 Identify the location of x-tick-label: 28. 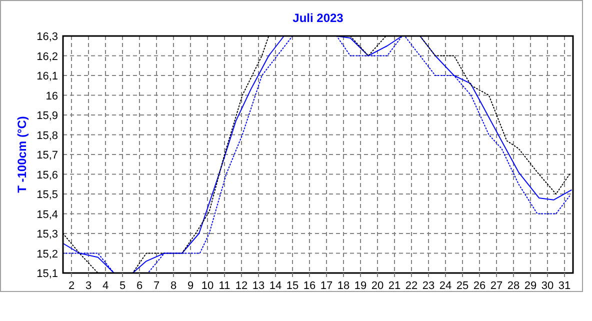
(513, 286).